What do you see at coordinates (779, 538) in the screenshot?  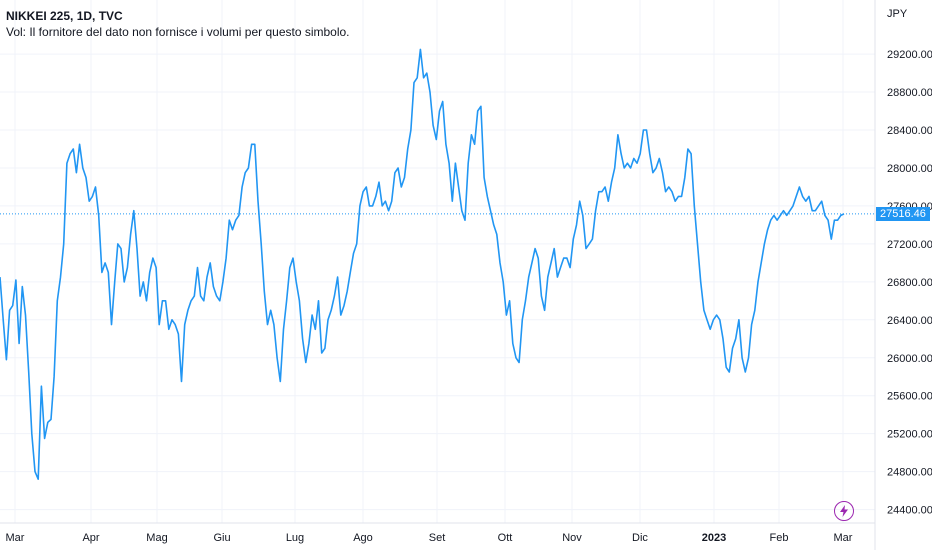 I see `x-tick-label: Feb` at bounding box center [779, 538].